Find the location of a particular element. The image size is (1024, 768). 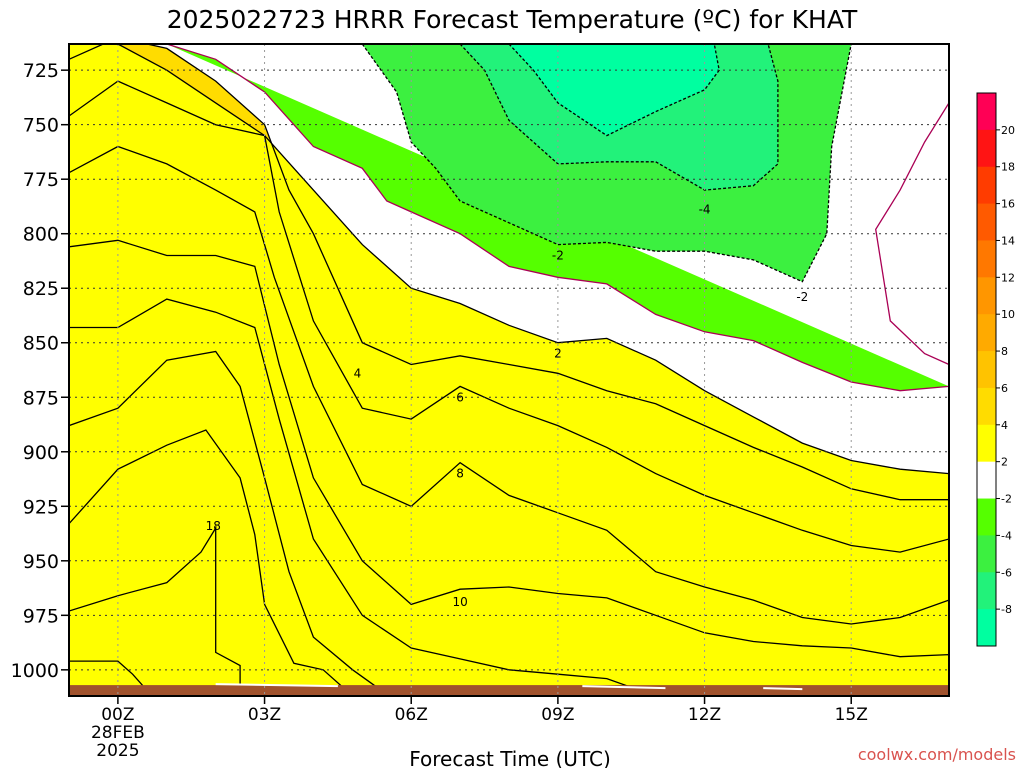

contour-label-4: 4 is located at coordinates (358, 373).